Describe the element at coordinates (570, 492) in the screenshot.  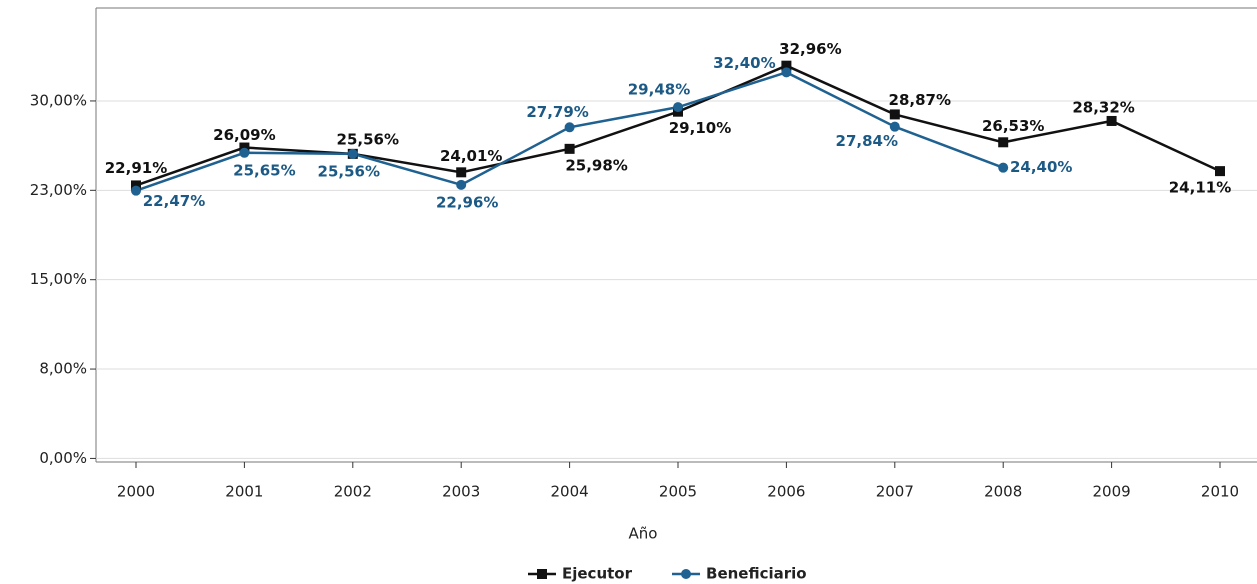
I see `x-tick-label: 2004` at that location.